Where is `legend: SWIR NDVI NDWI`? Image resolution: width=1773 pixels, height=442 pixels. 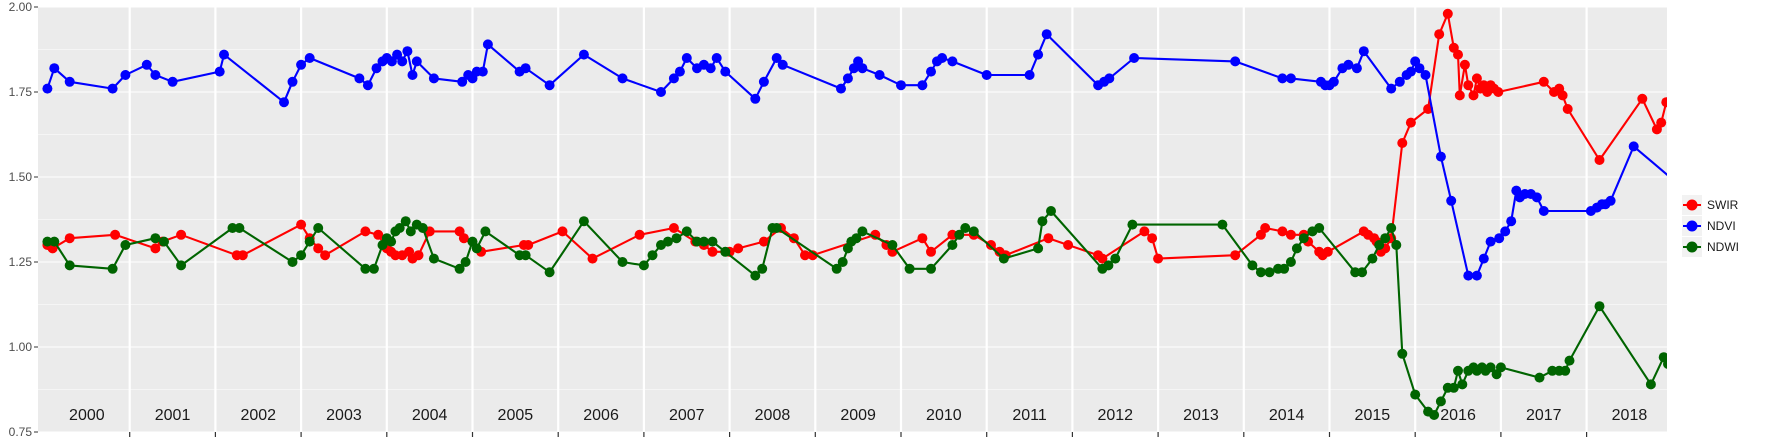 legend: SWIR NDVI NDWI is located at coordinates (1710, 226).